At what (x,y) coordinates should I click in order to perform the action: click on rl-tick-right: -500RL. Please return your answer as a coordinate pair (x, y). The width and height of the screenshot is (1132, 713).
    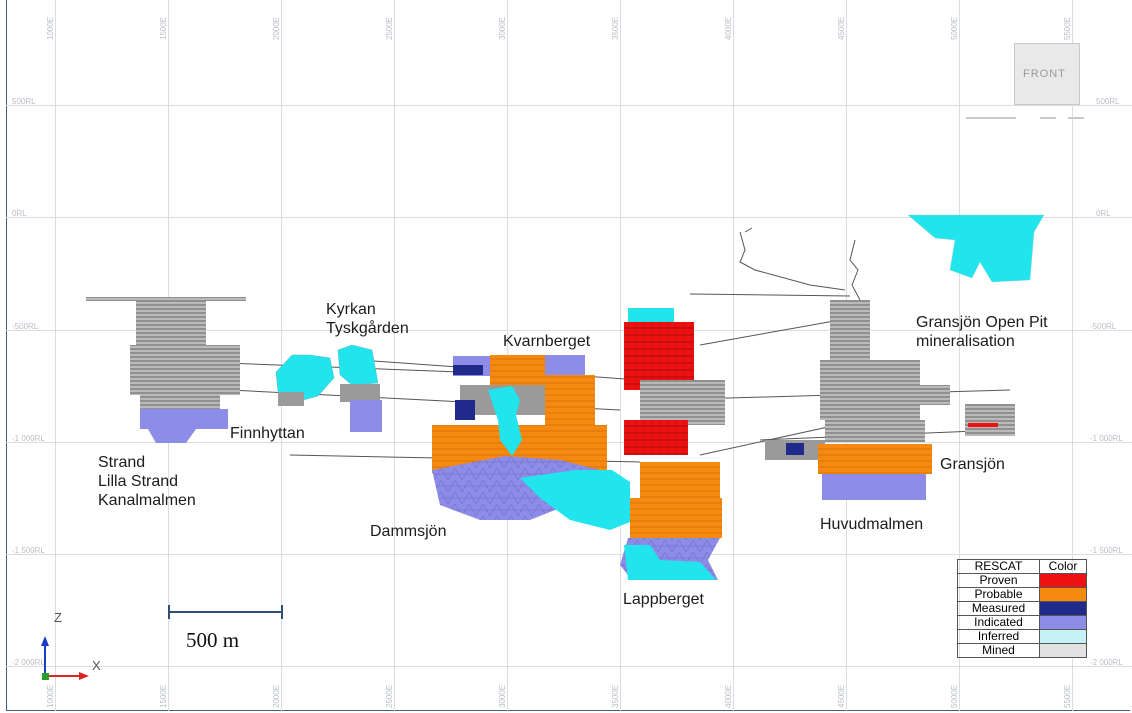
    Looking at the image, I should click on (1103, 326).